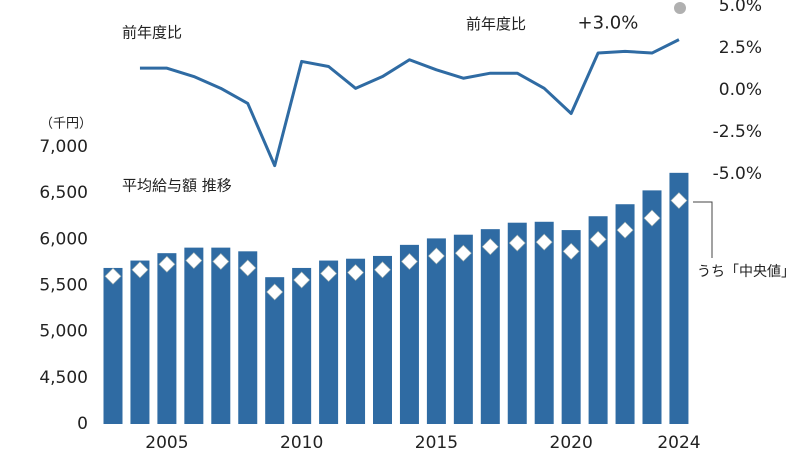 The image size is (809, 454). What do you see at coordinates (740, 48) in the screenshot?
I see `y2-tick-label: 2.5%` at bounding box center [740, 48].